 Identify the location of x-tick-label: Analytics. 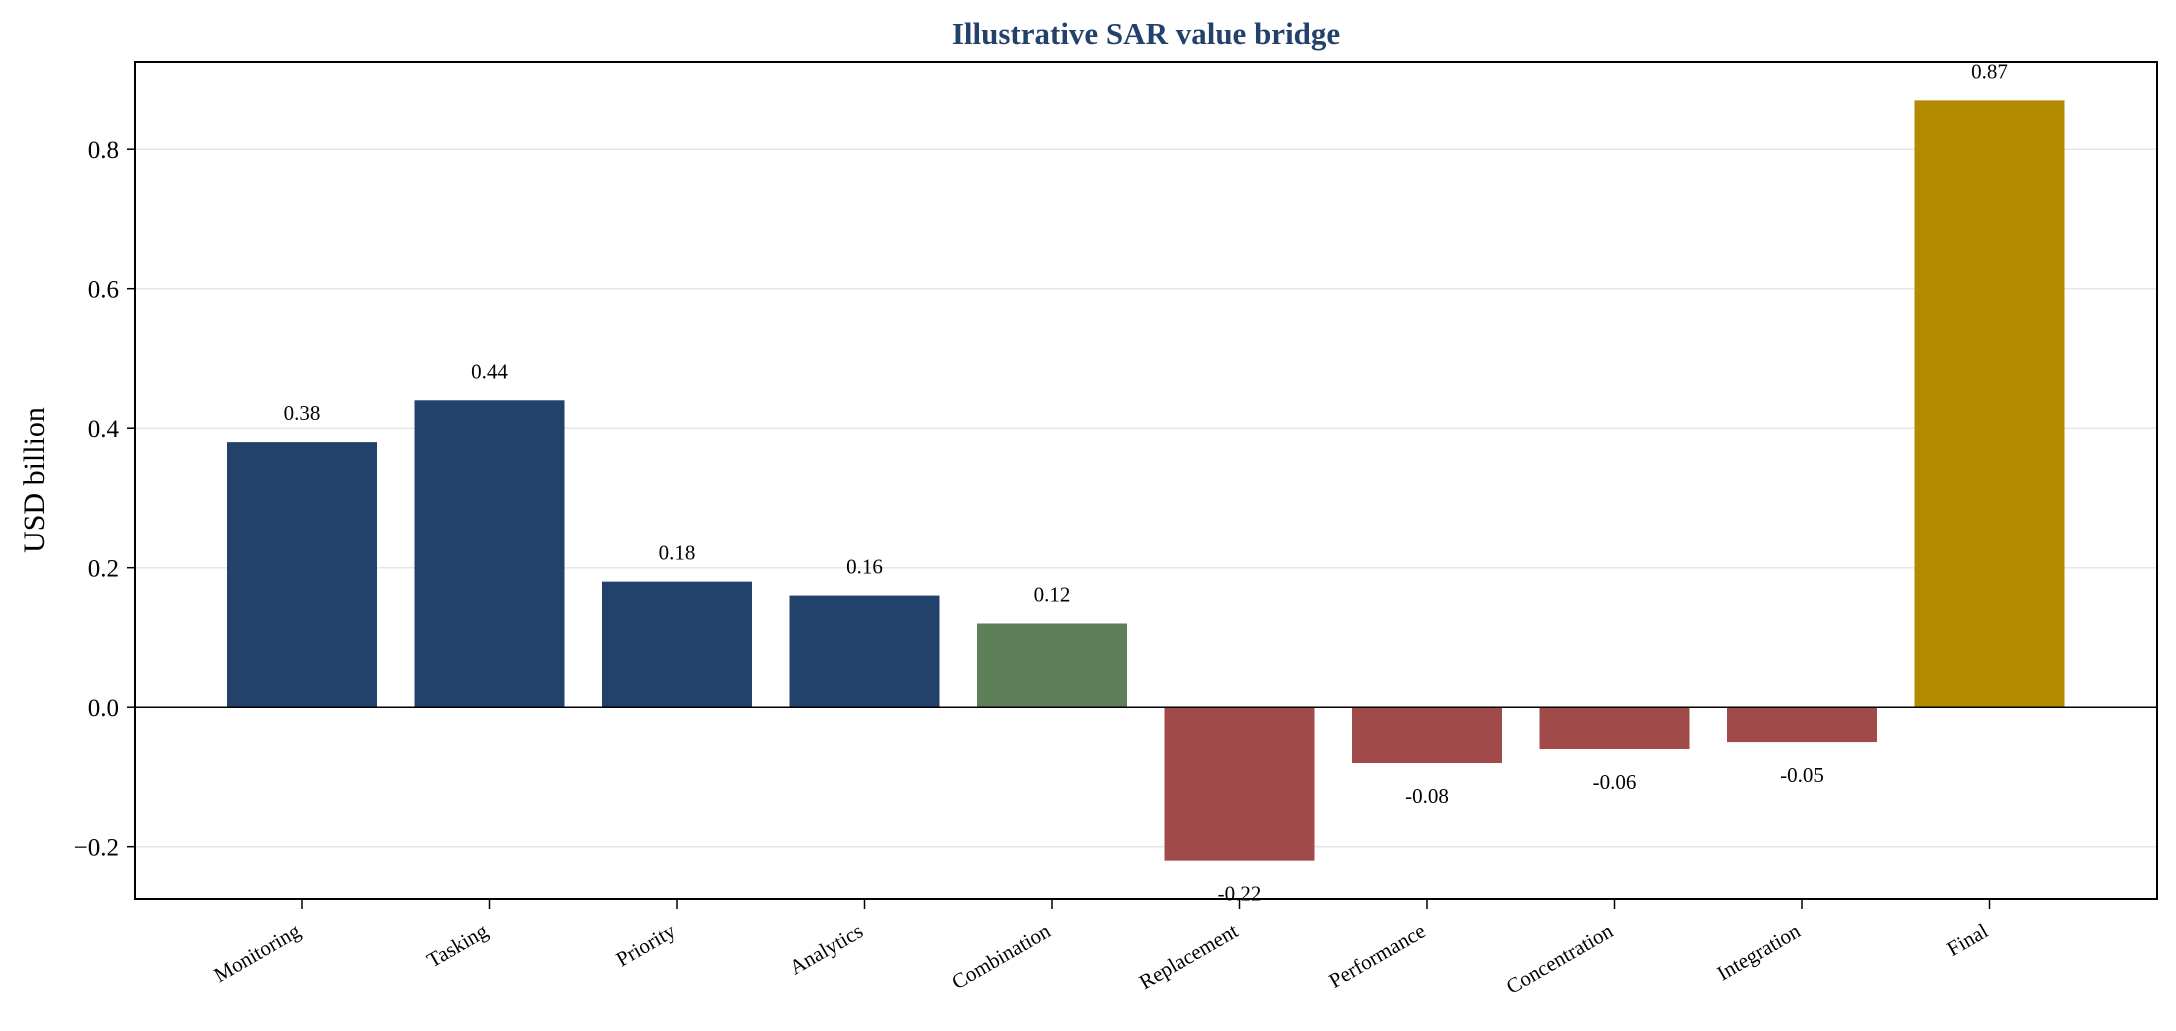
(826, 949).